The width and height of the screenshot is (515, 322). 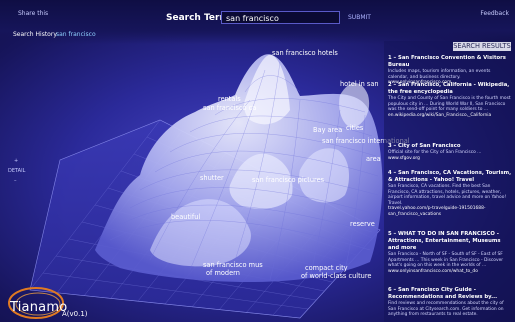 What do you see at coordinates (336, 276) in the screenshot?
I see `label-compact-city-2: of world-class culture` at bounding box center [336, 276].